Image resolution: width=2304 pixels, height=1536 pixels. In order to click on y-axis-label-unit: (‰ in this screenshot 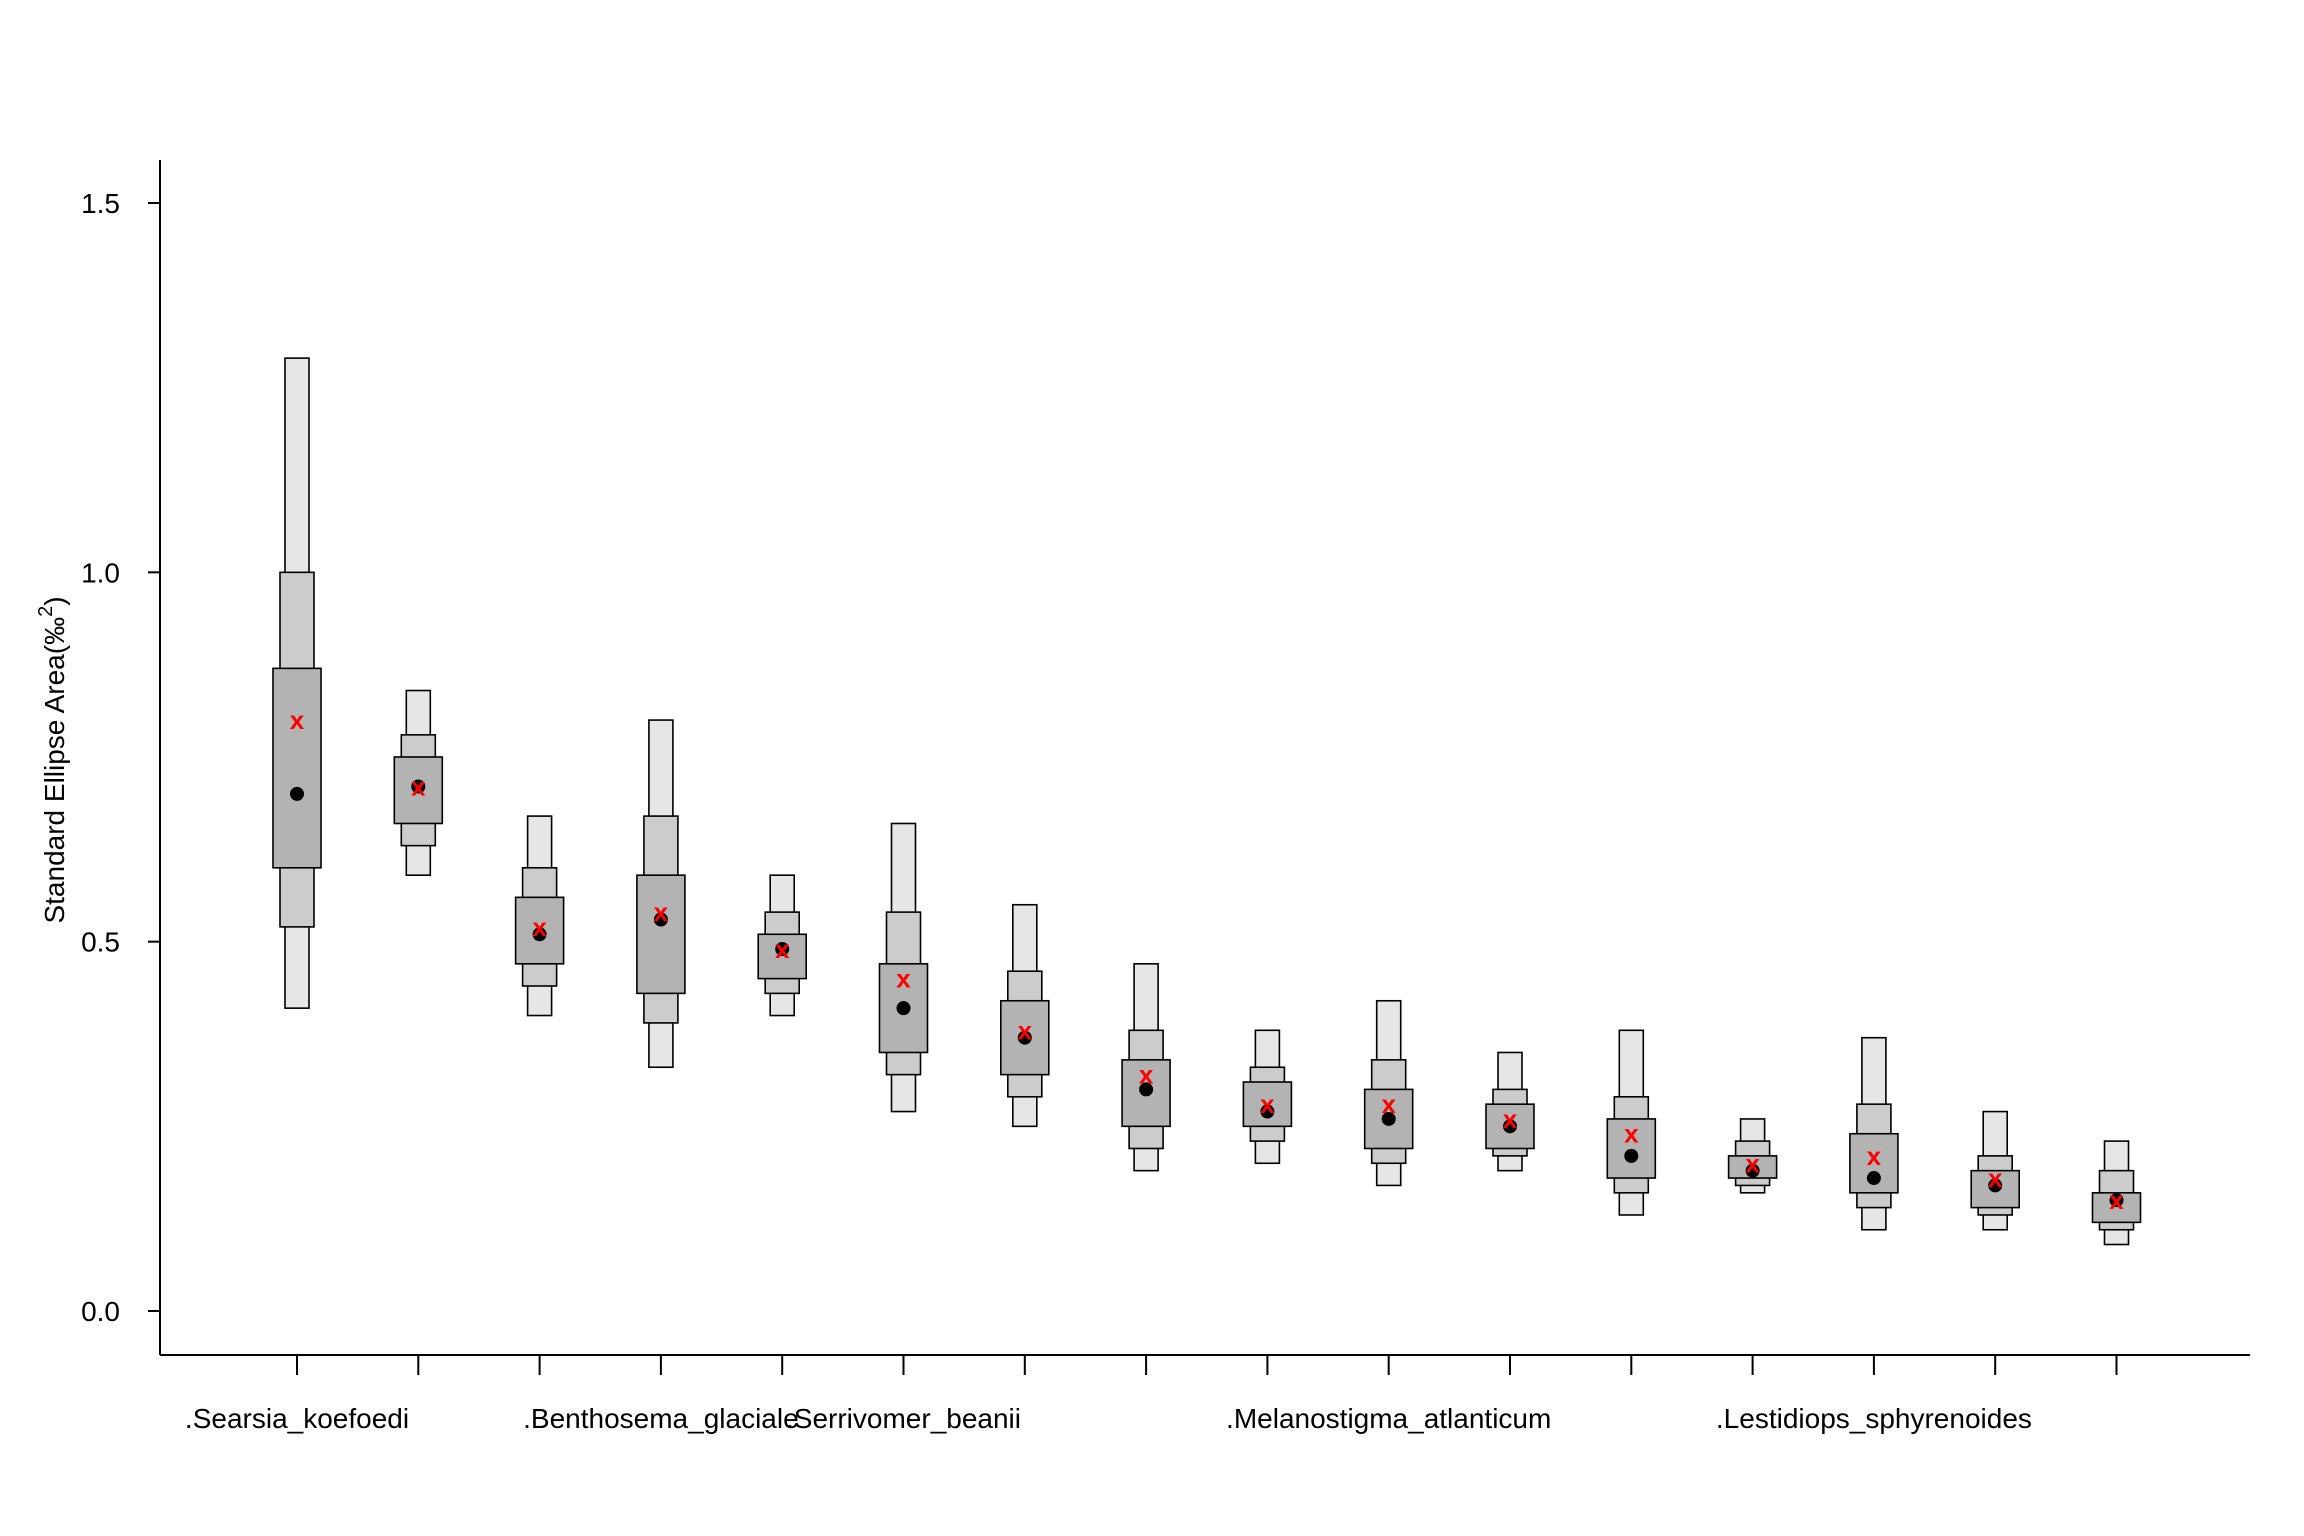, I will do `click(54, 635)`.